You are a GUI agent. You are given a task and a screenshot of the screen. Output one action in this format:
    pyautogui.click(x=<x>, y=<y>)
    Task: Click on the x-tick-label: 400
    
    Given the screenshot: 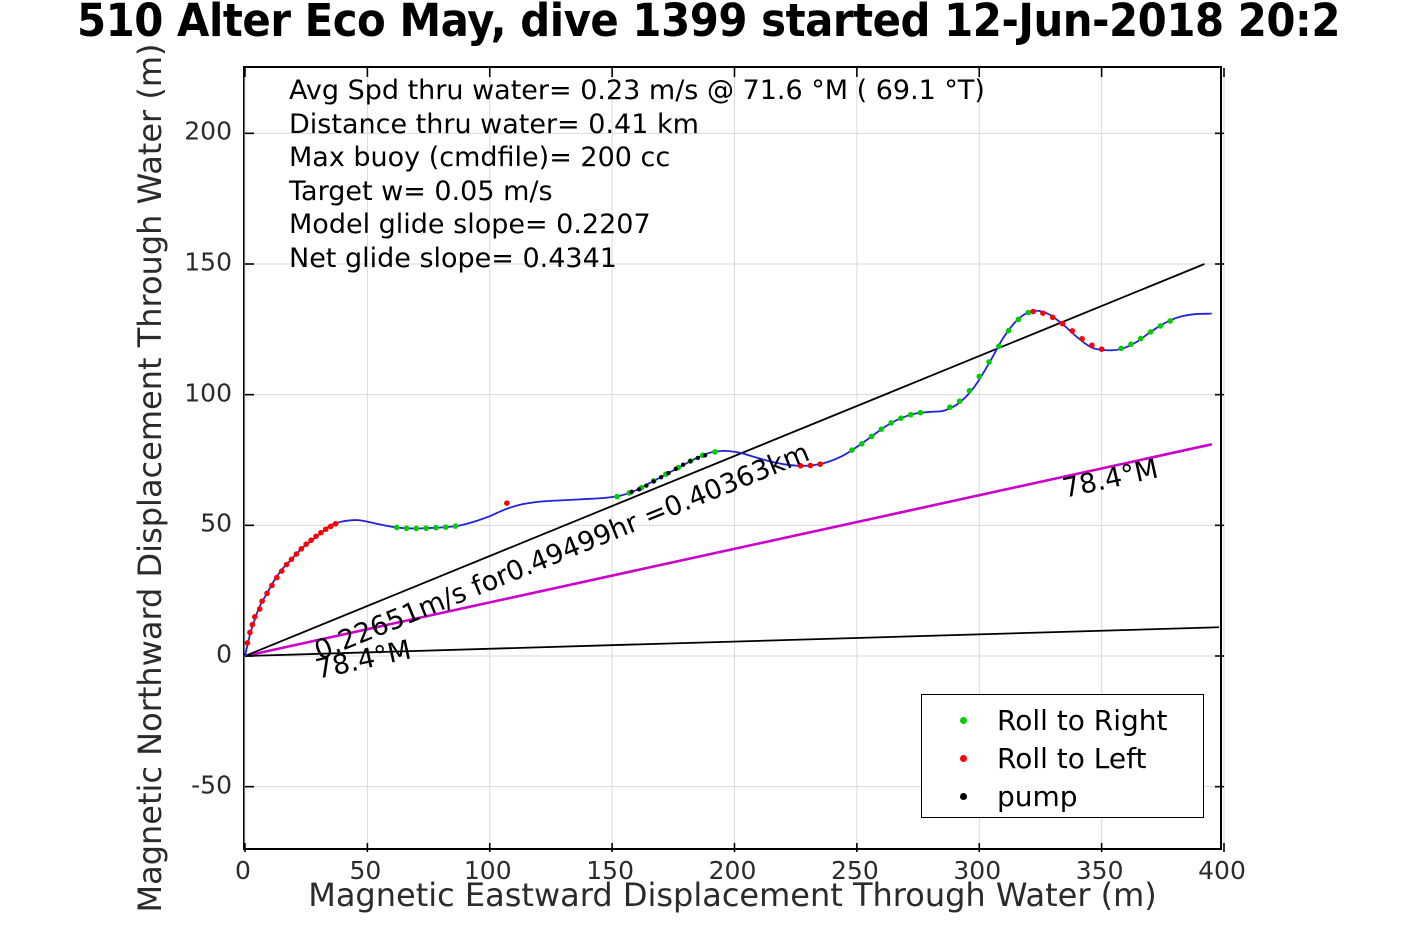 What is the action you would take?
    pyautogui.click(x=1222, y=870)
    